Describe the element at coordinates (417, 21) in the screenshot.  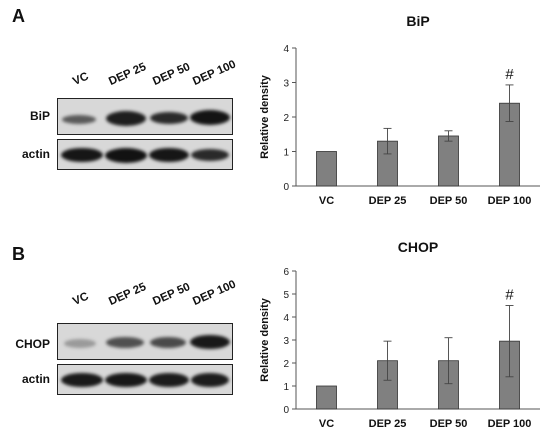
I see `chart-title: BiP` at that location.